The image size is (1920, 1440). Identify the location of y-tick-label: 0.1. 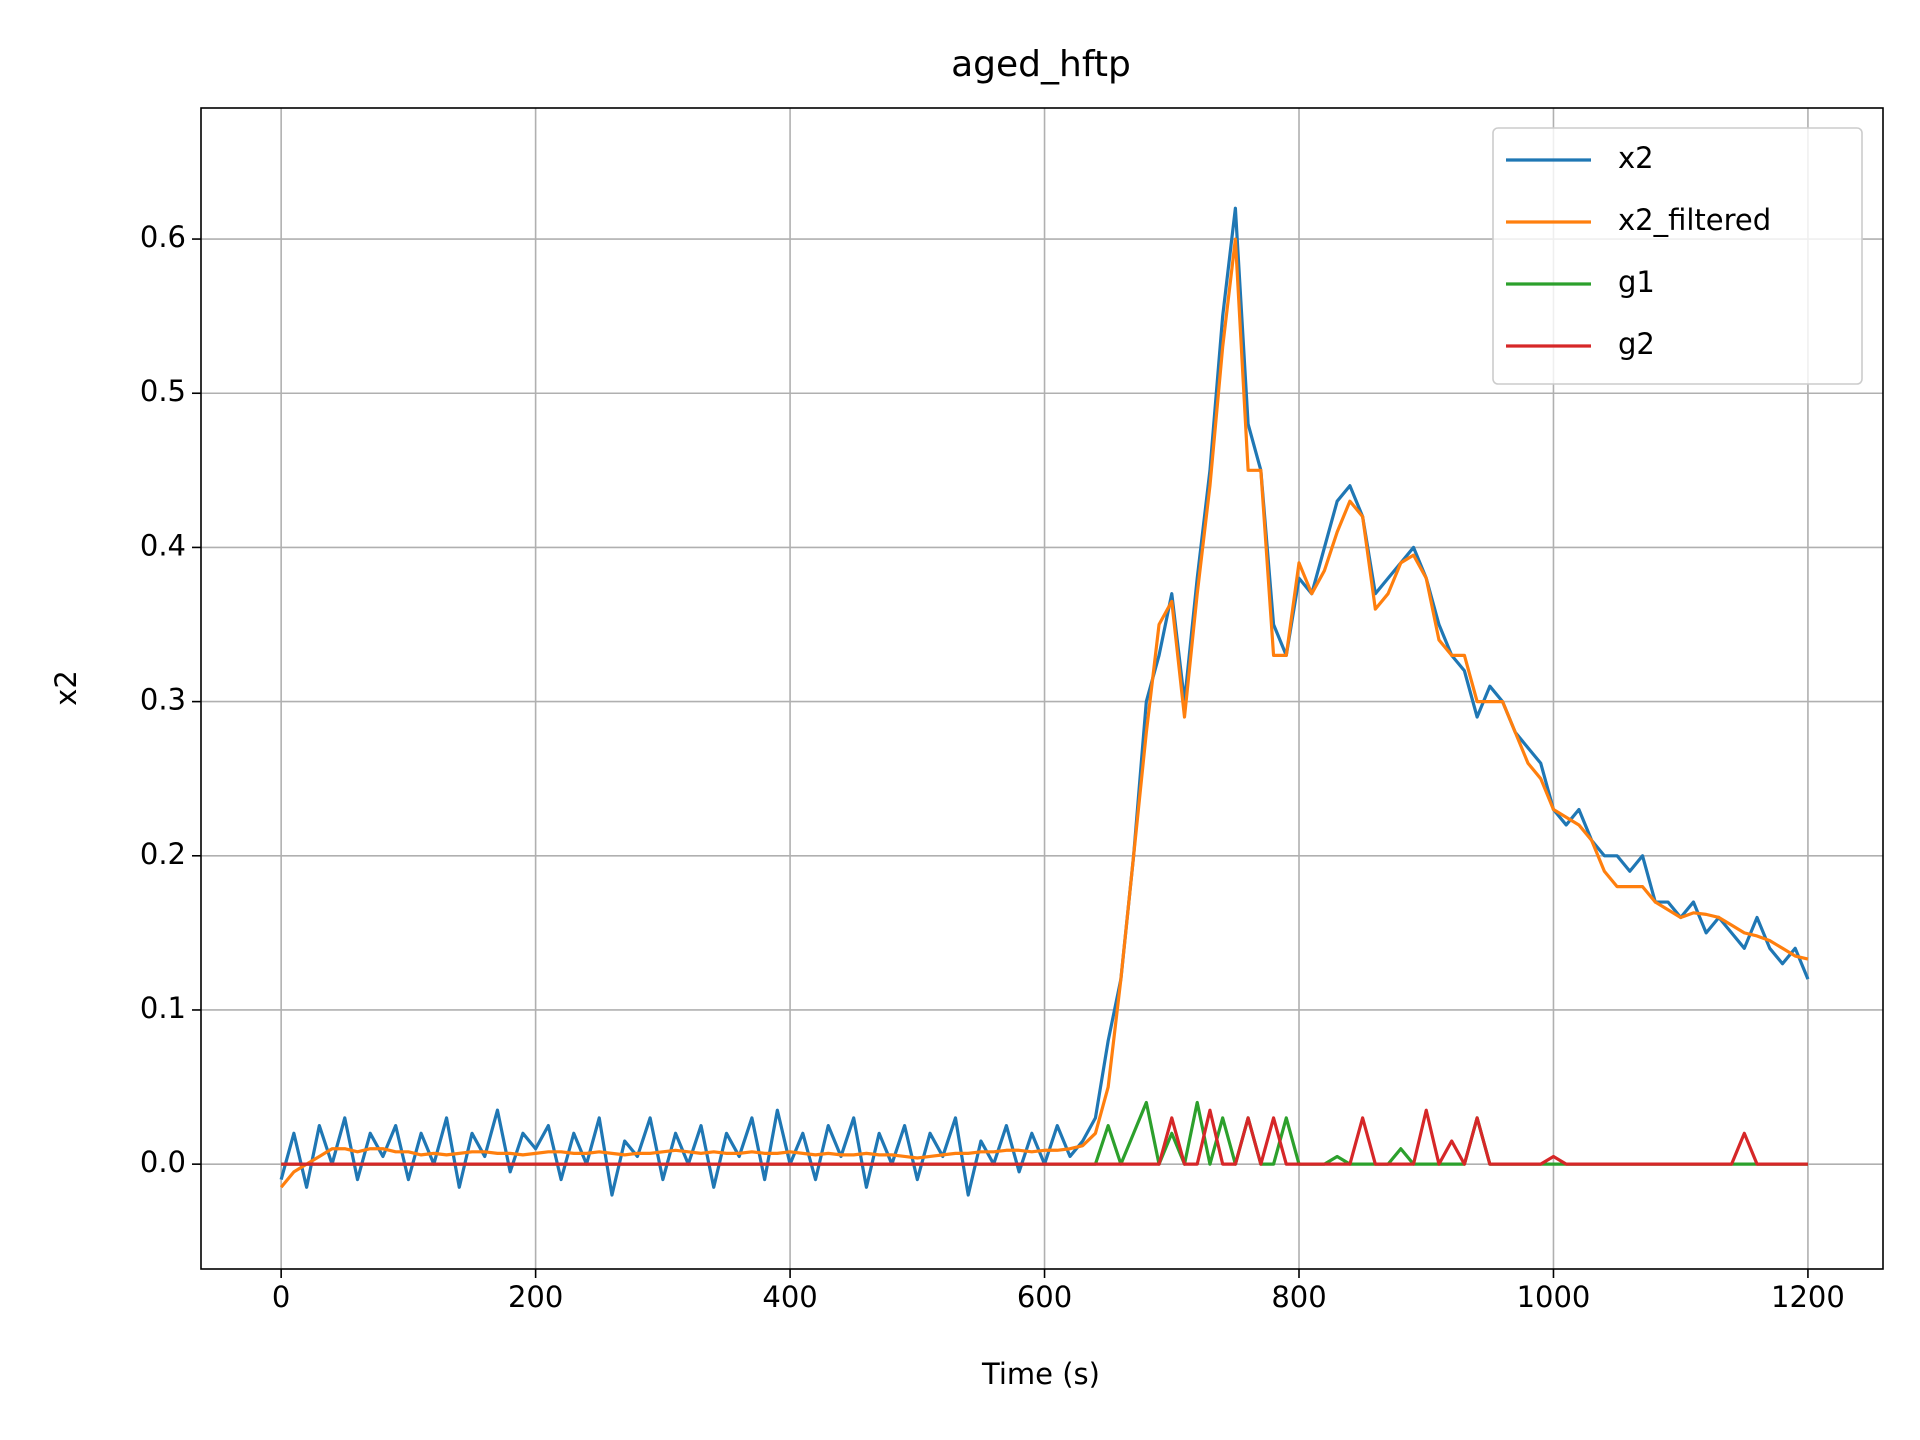
(163, 1008).